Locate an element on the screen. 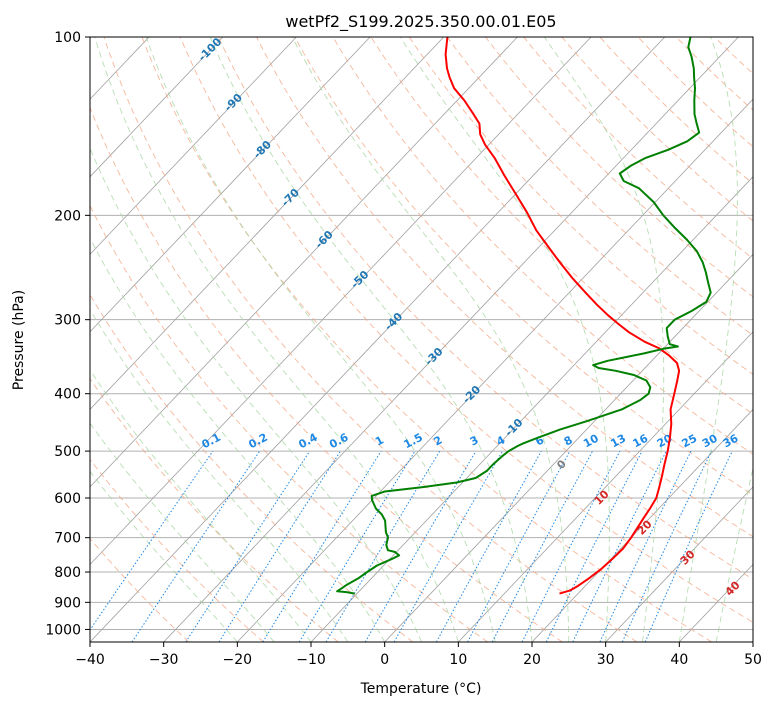 Image resolution: width=775 pixels, height=708 pixels. mixing-ratio-label: 36 is located at coordinates (731, 441).